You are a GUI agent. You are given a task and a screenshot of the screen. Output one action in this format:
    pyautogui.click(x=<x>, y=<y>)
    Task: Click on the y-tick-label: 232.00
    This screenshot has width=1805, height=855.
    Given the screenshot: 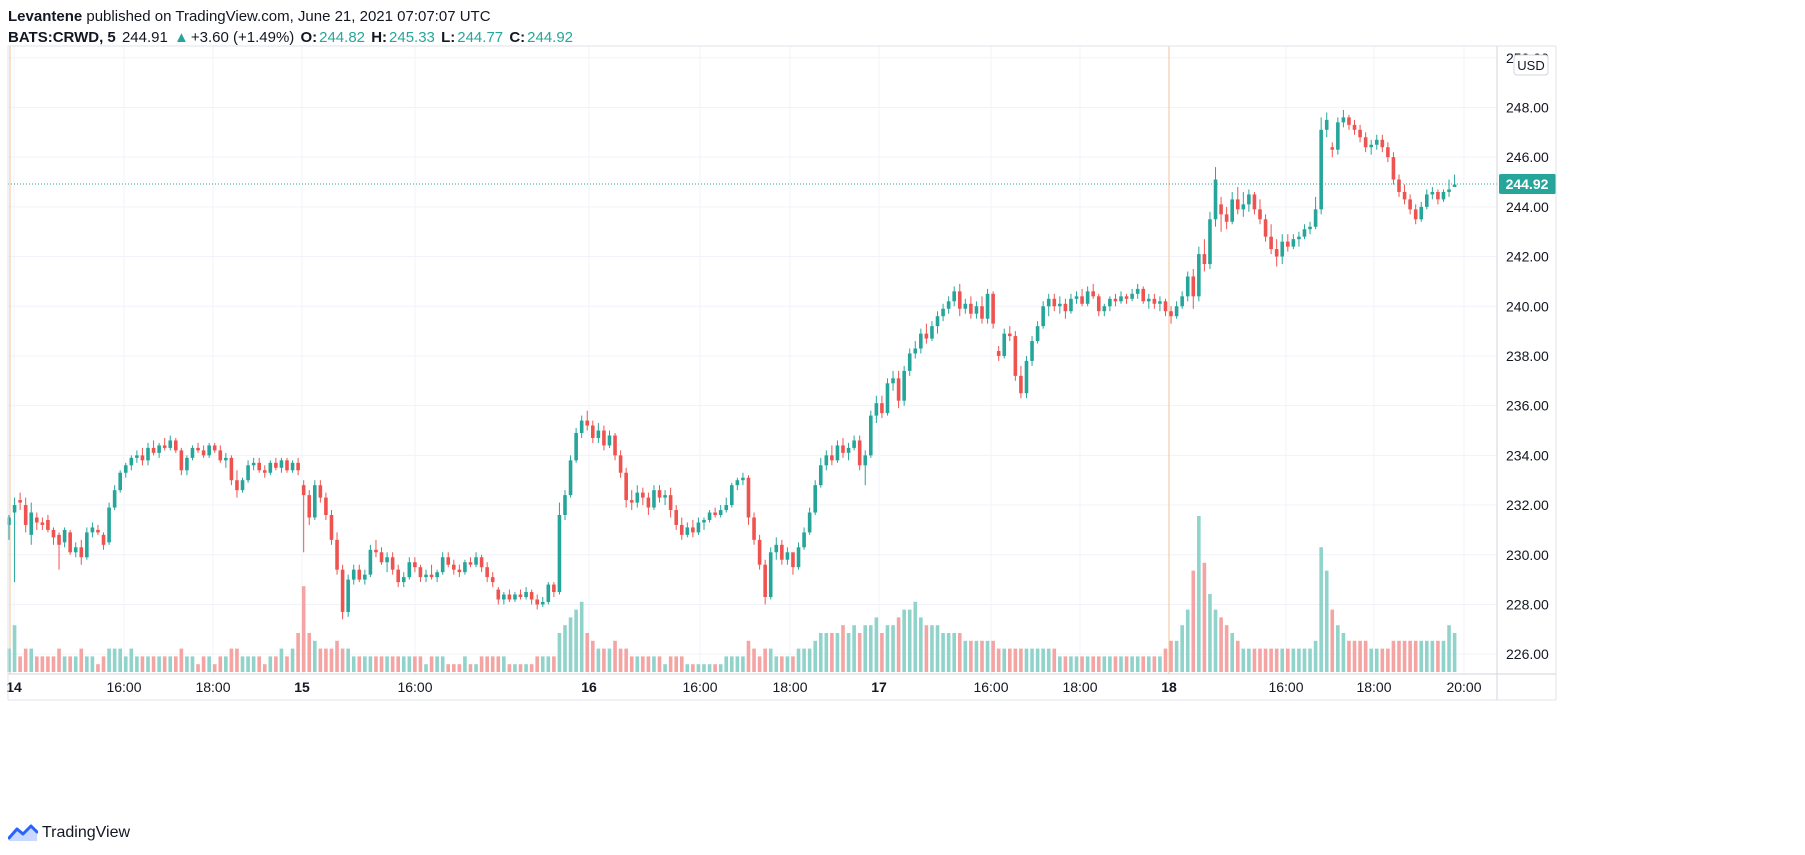 What is the action you would take?
    pyautogui.click(x=1527, y=505)
    